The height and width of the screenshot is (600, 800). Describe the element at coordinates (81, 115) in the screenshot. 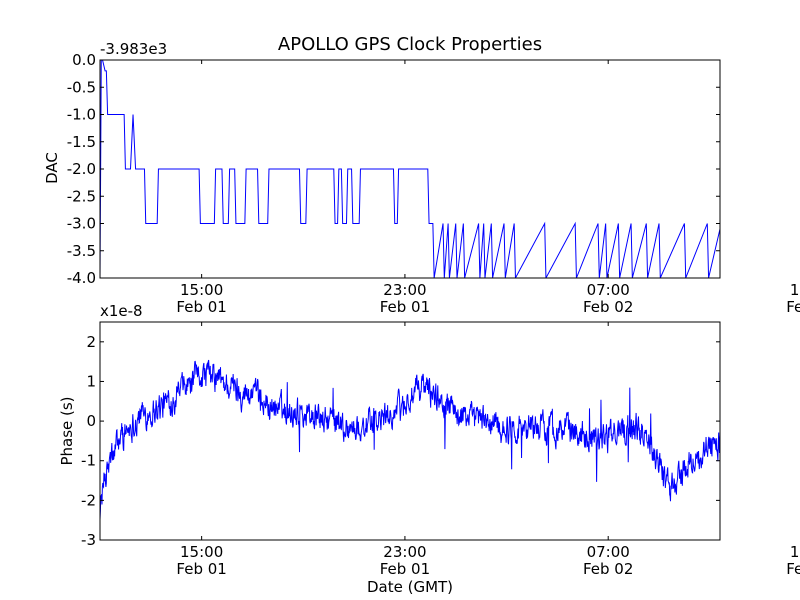

I see `dac-ytick-label: -1.0` at that location.